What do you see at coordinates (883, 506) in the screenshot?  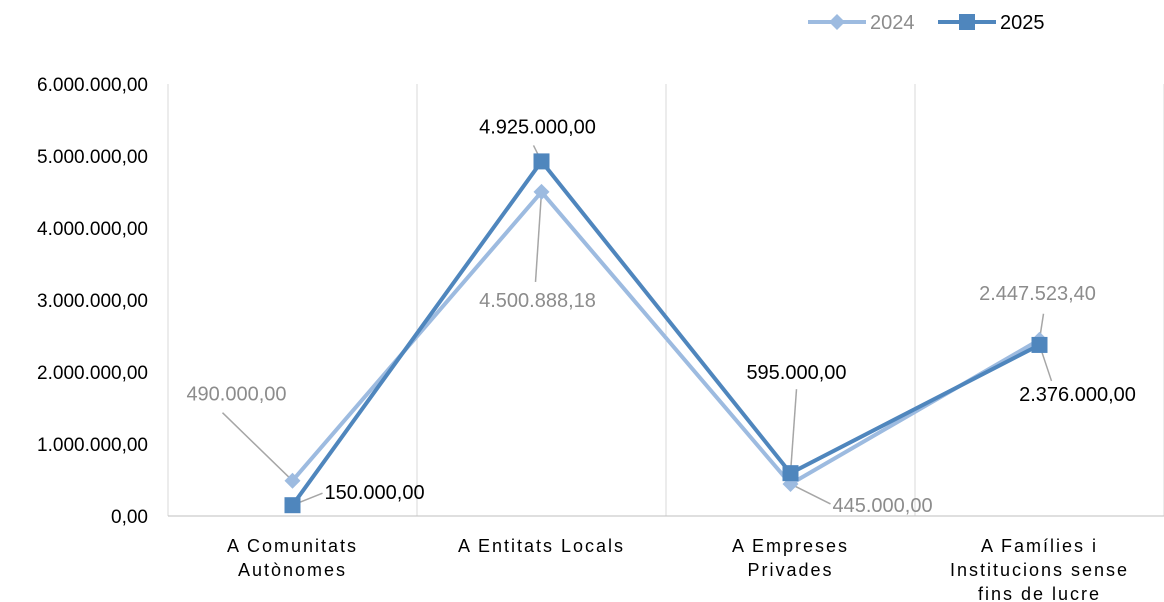 I see `data-label: 445.000,00` at bounding box center [883, 506].